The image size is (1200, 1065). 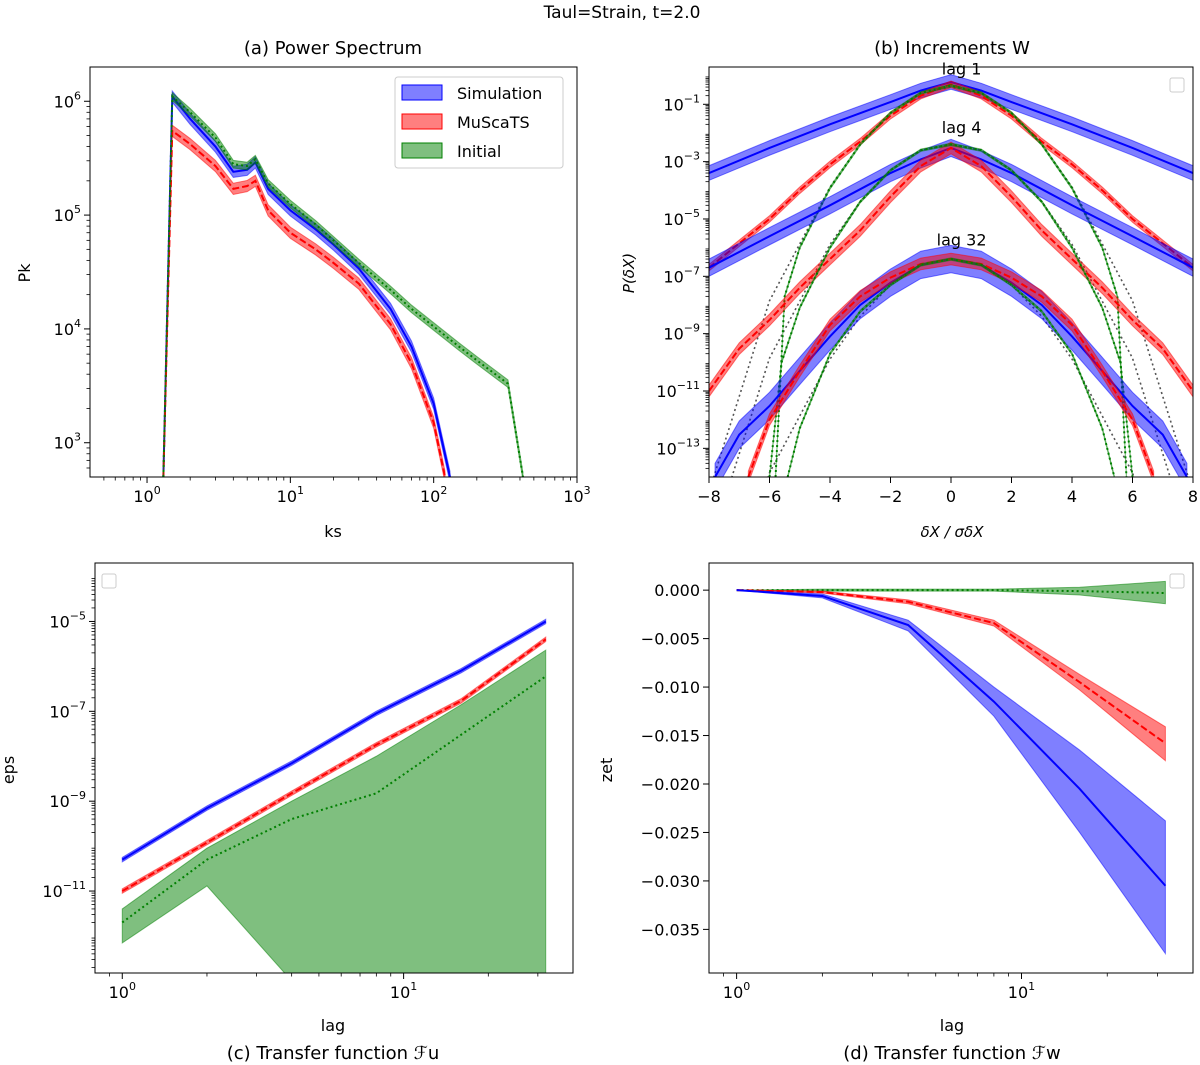 I want to click on tick-label: 10⁴, so click(x=67, y=328).